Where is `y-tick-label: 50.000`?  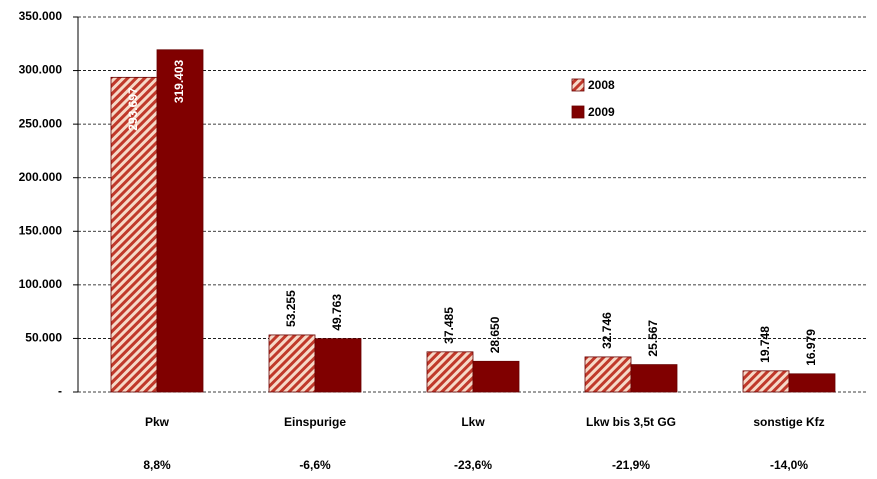 y-tick-label: 50.000 is located at coordinates (43, 338).